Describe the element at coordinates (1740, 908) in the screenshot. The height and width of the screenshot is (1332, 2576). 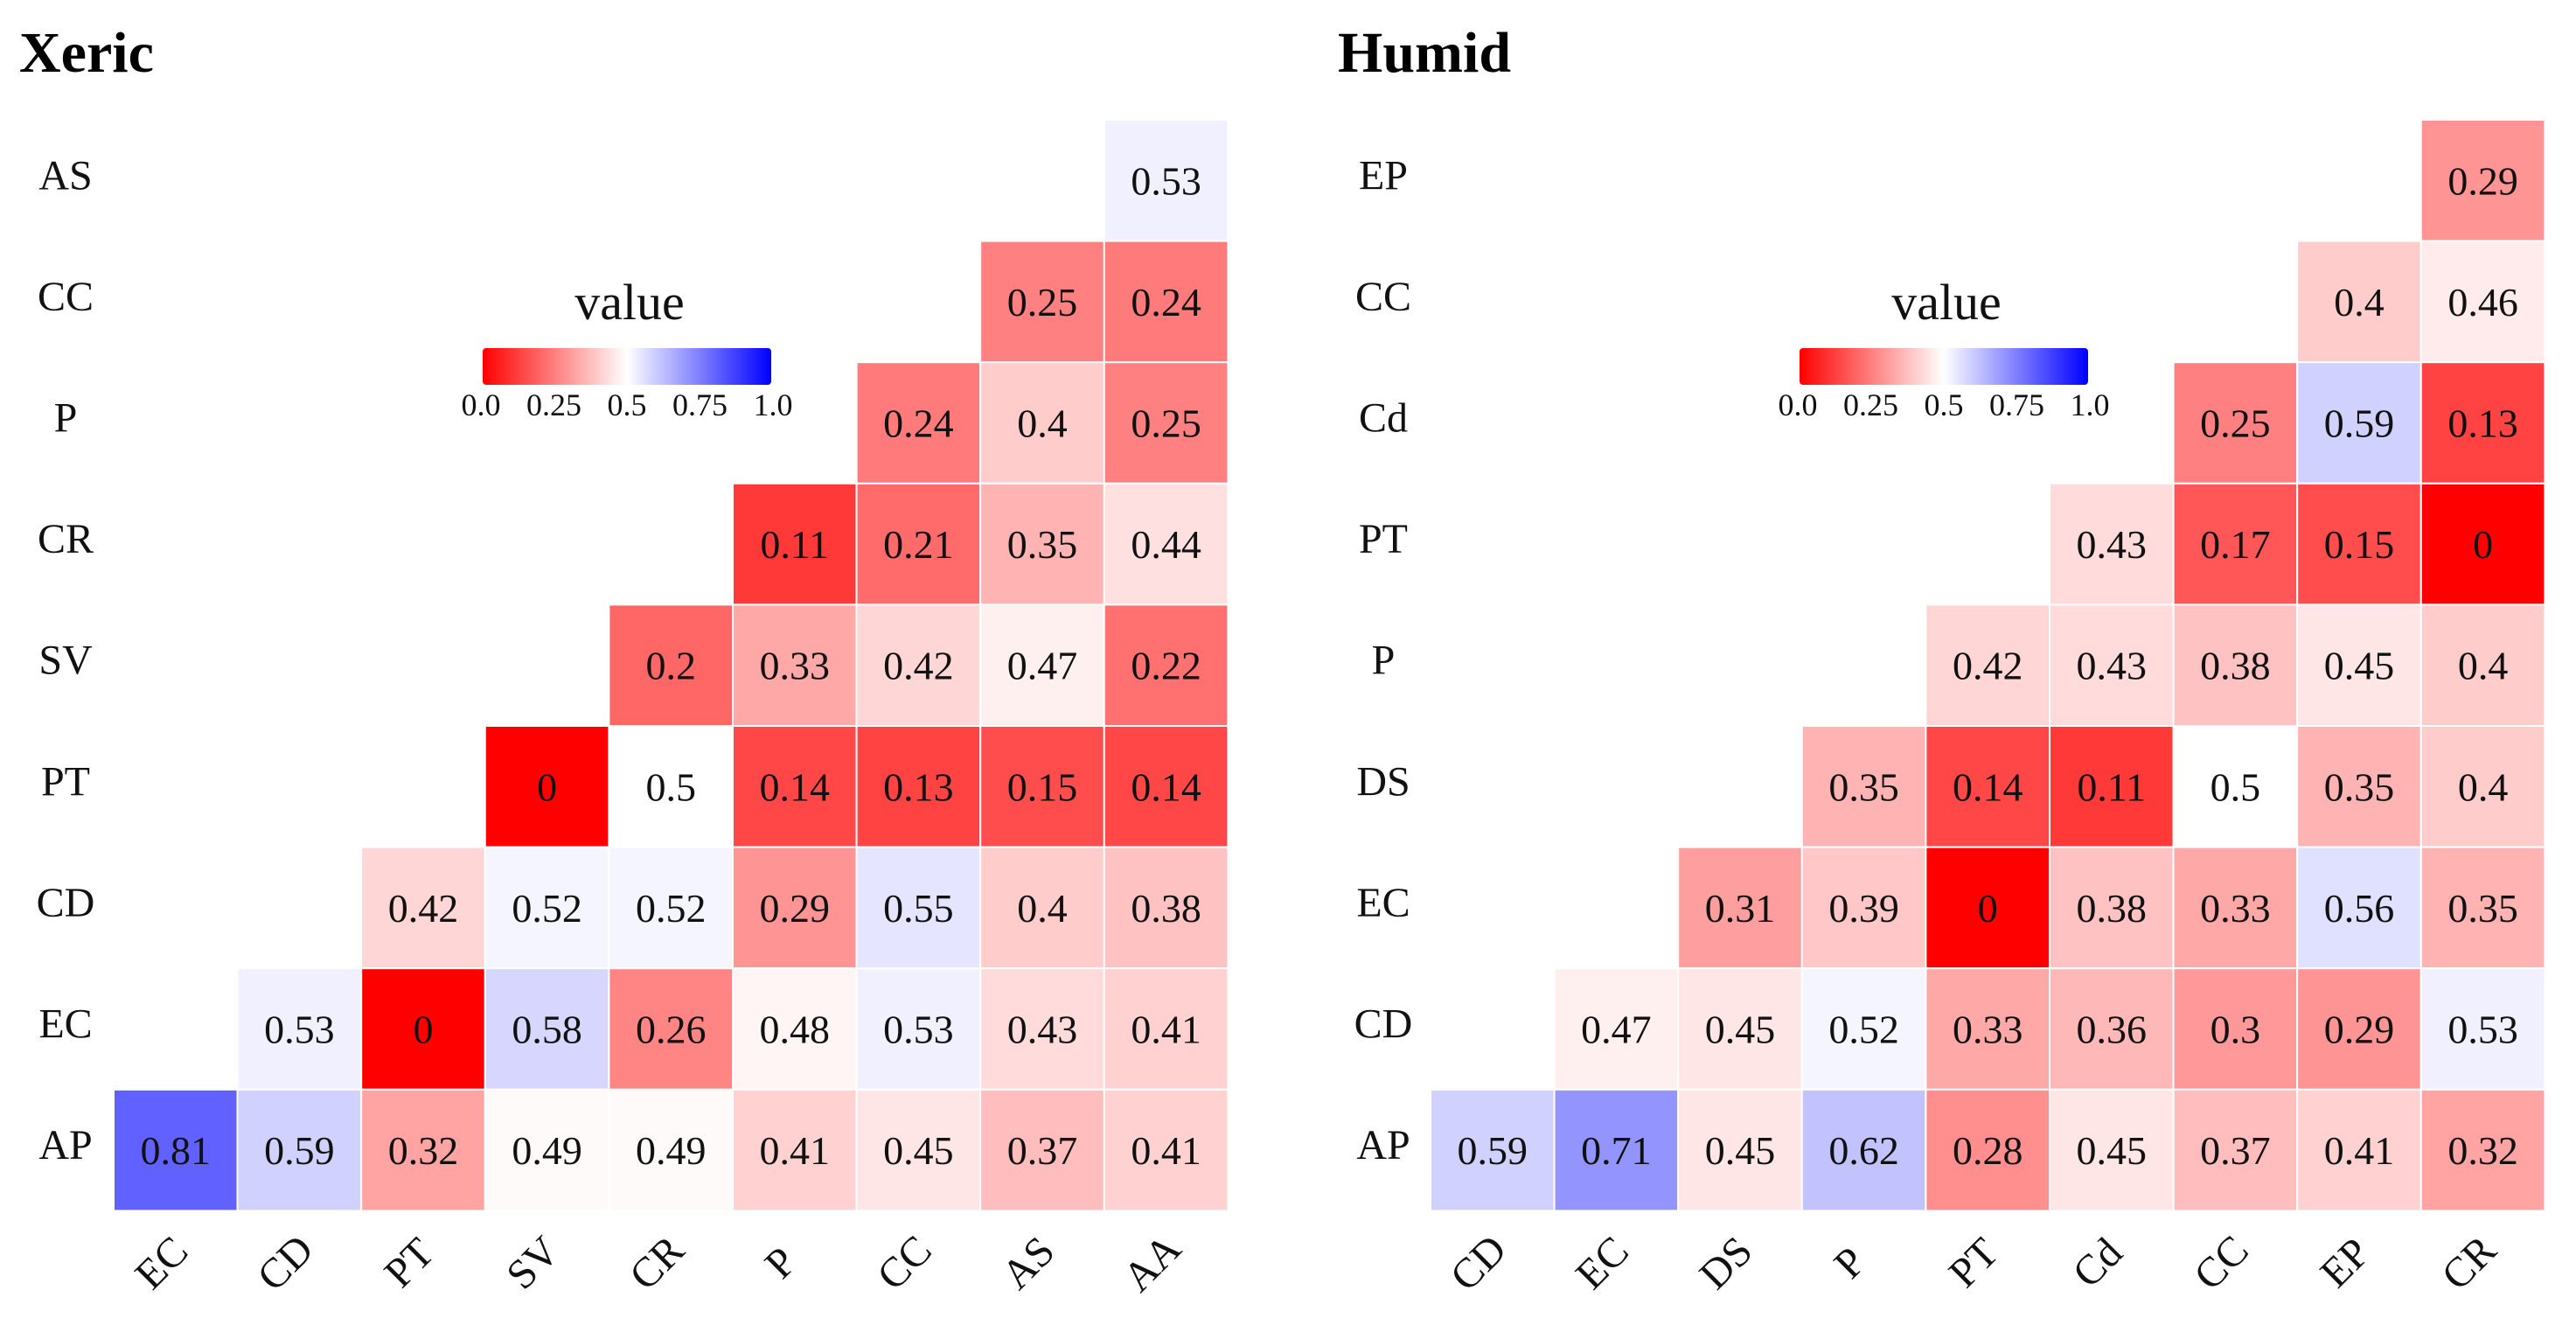
I see `cell-value-label: 0.31` at that location.